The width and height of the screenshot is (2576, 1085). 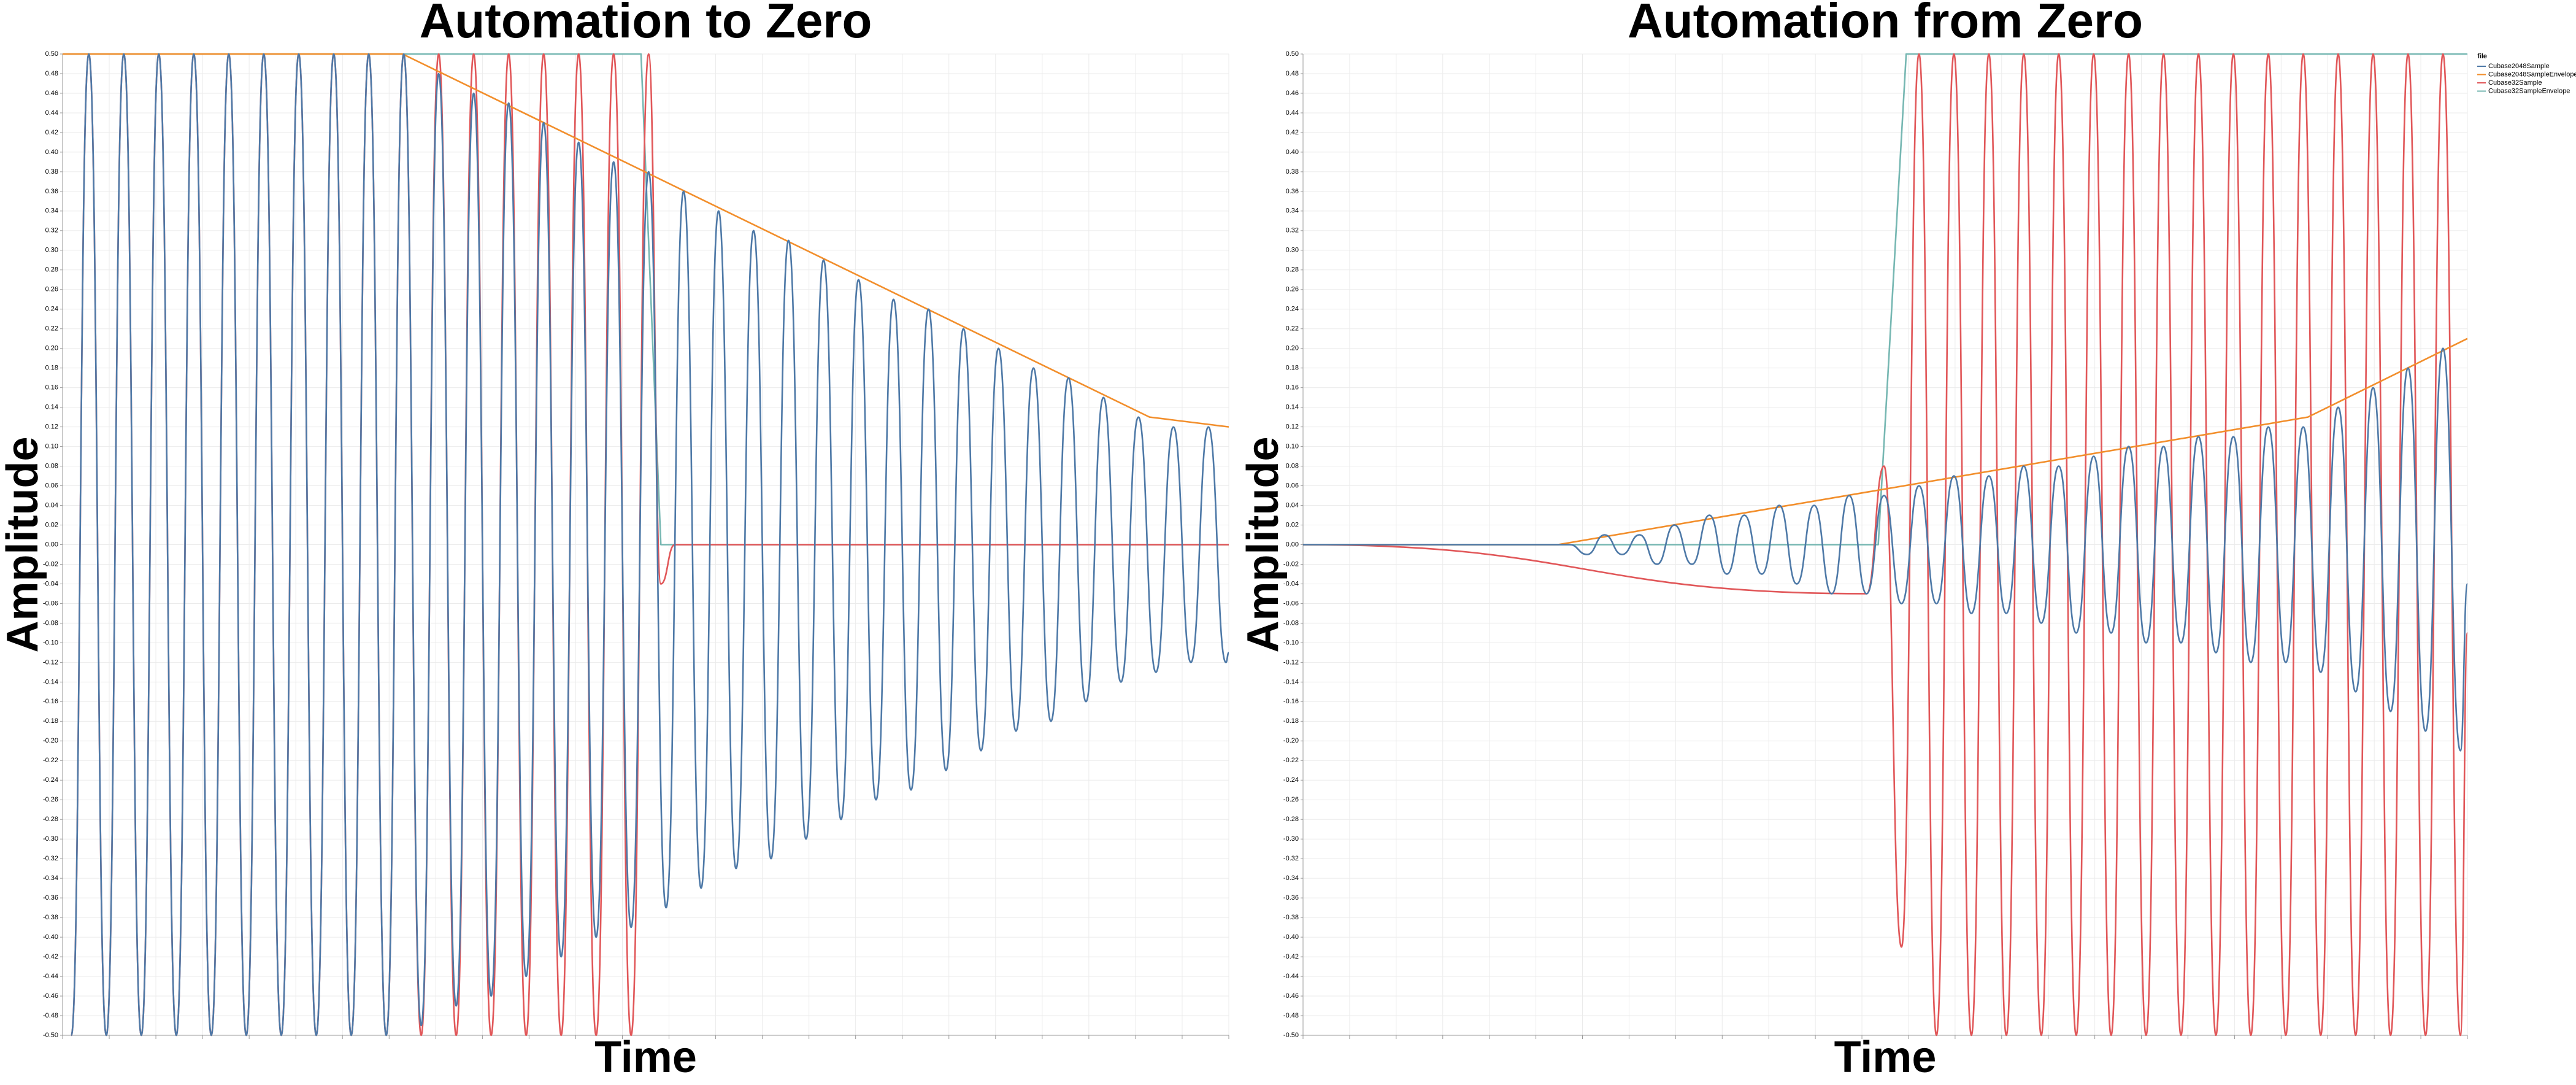 What do you see at coordinates (51, 820) in the screenshot?
I see `y-tick-label: -0.28` at bounding box center [51, 820].